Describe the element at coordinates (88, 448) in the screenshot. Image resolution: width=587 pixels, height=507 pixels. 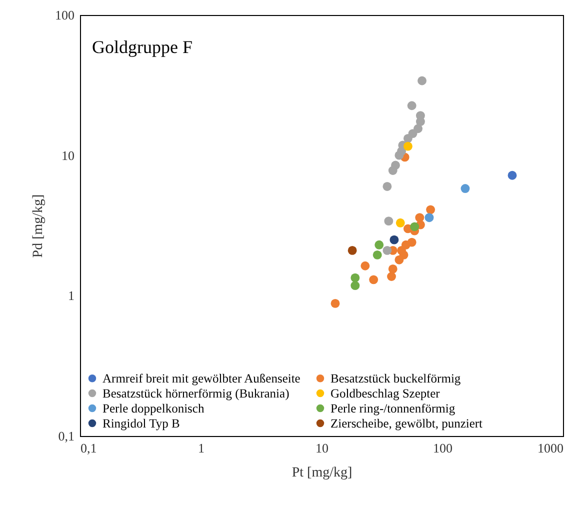
I see `x-tick-label: 0,1` at that location.